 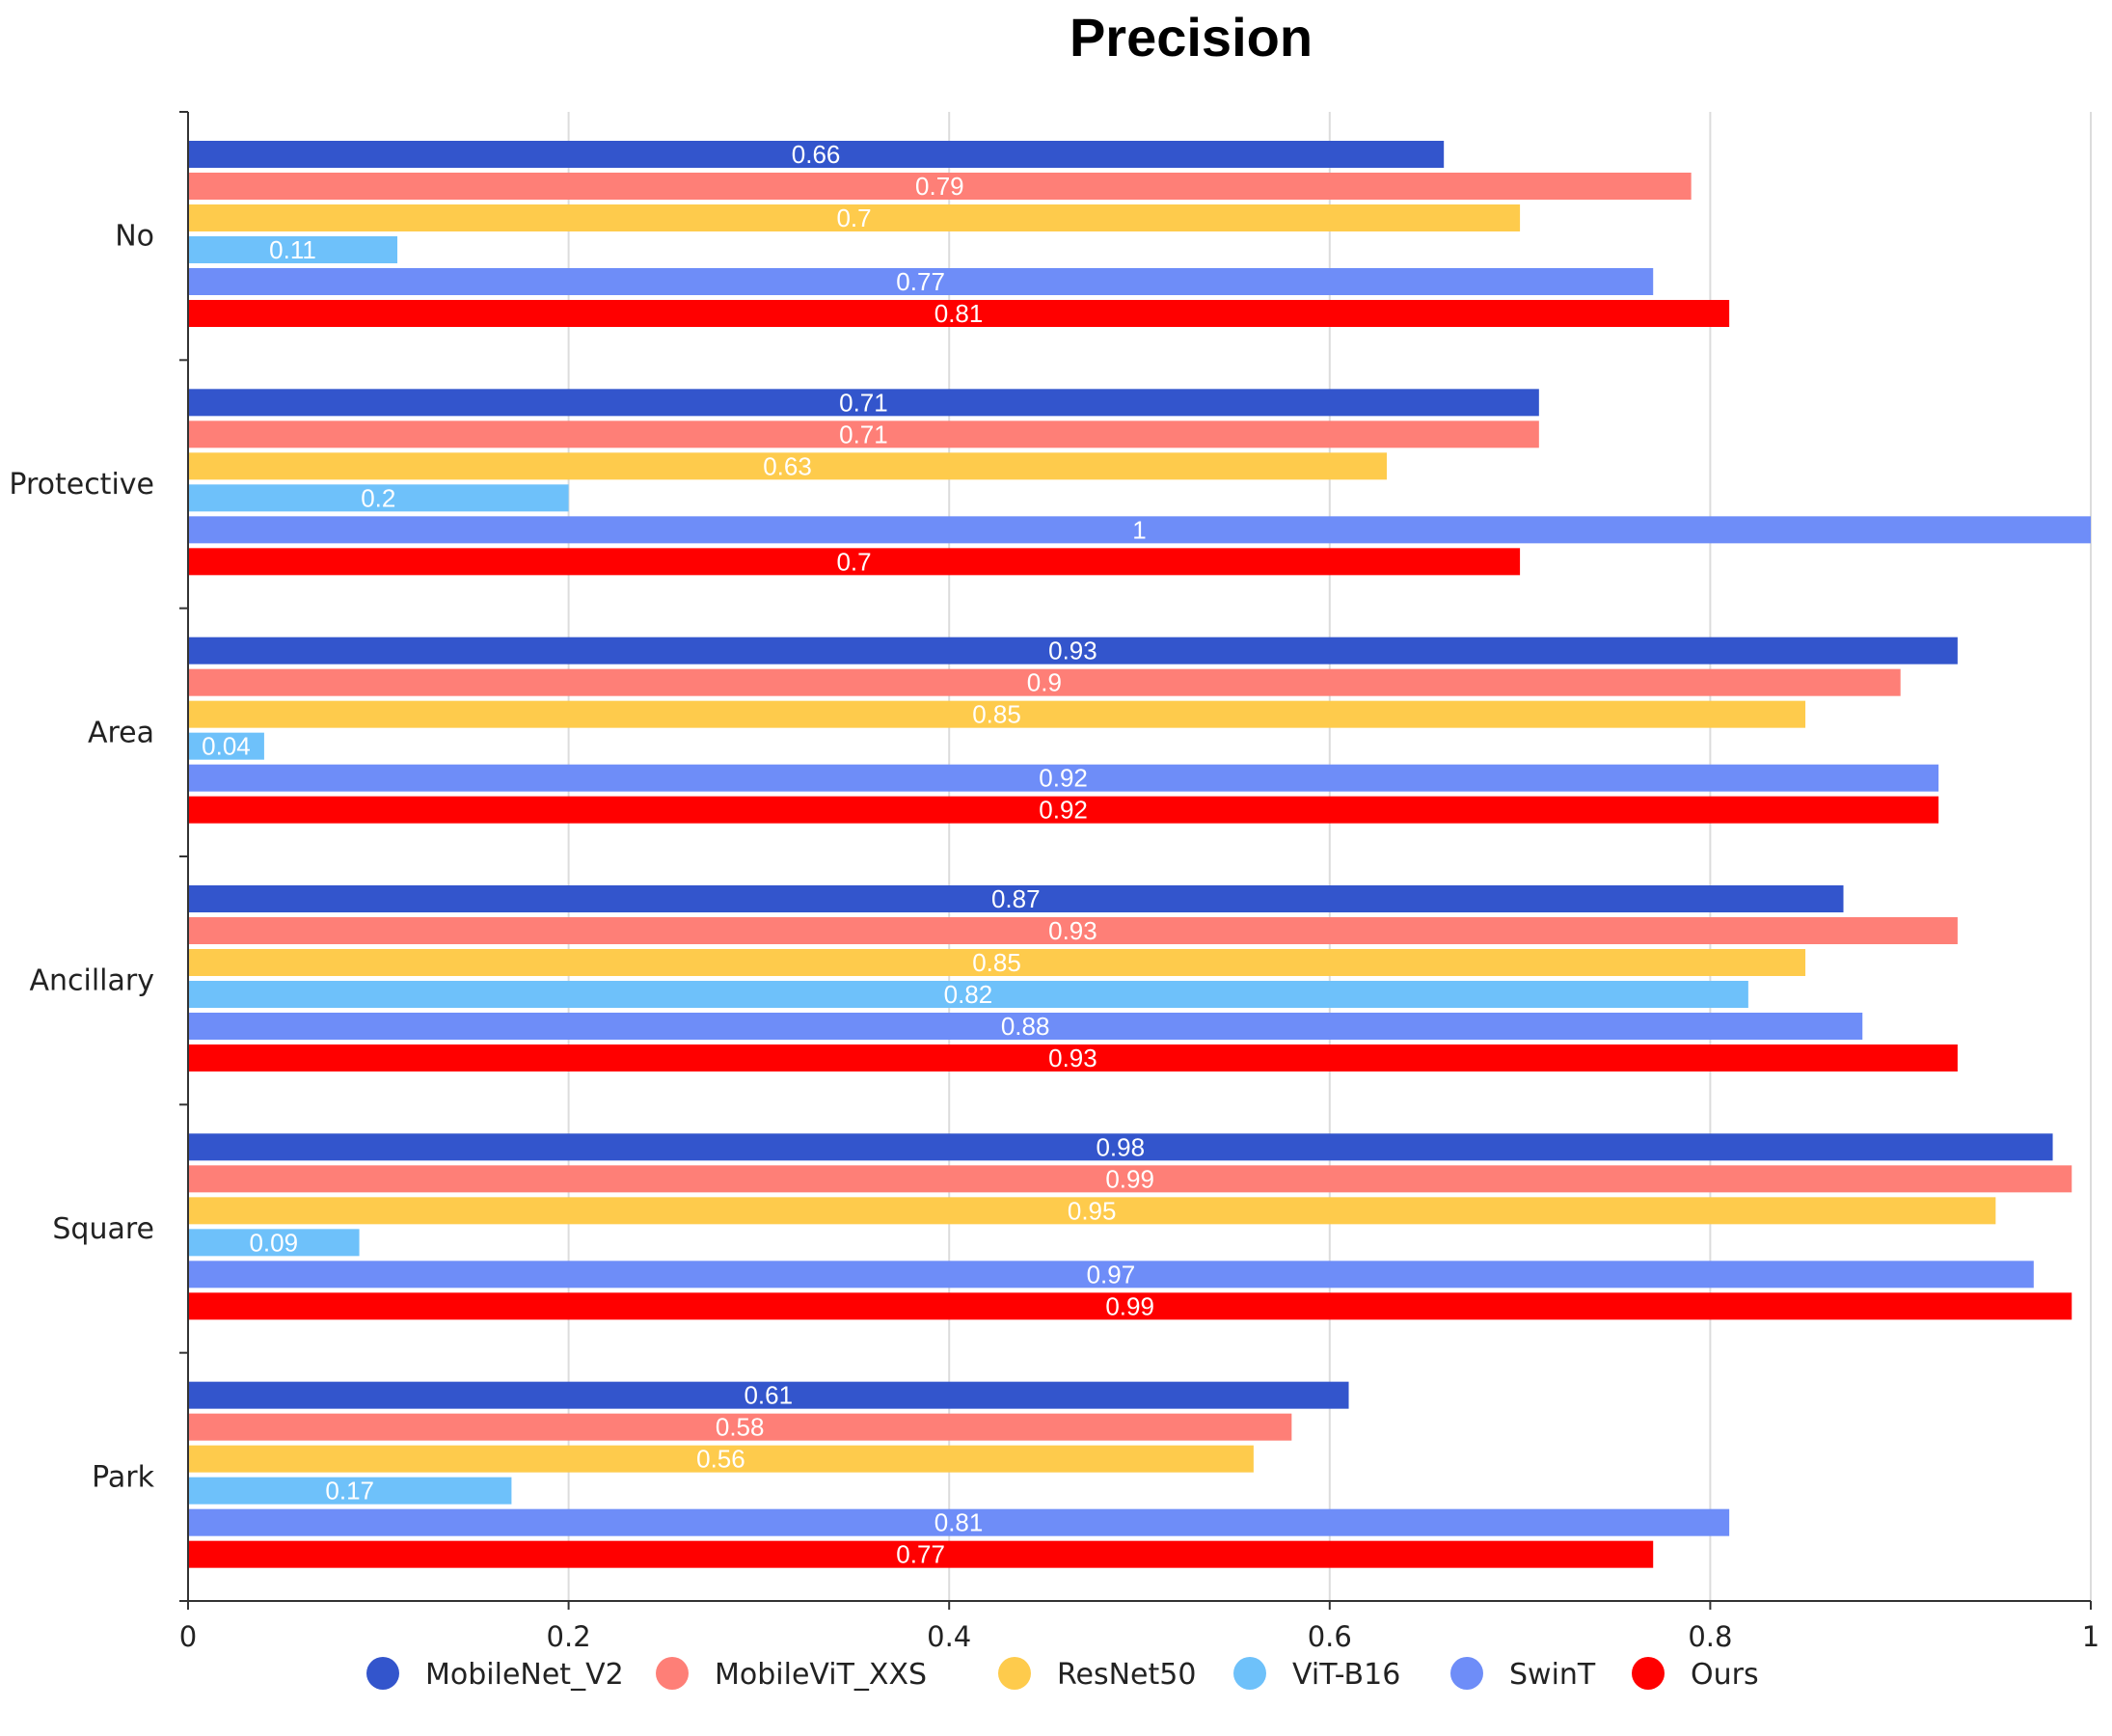 I want to click on legend-item: ViT-B16, so click(x=1316, y=1675).